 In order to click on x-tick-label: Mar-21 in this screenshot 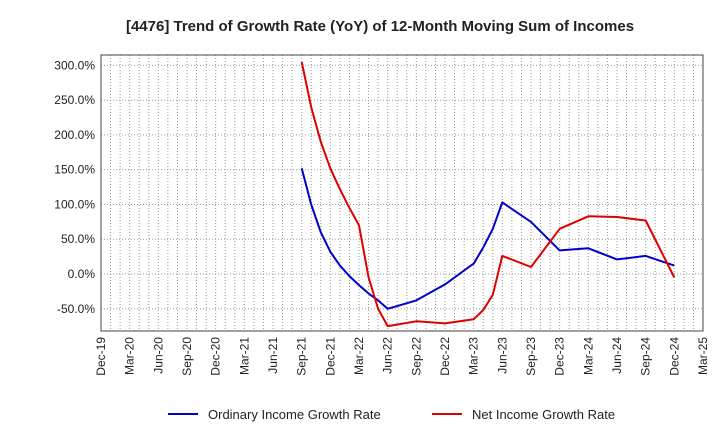, I will do `click(244, 356)`.